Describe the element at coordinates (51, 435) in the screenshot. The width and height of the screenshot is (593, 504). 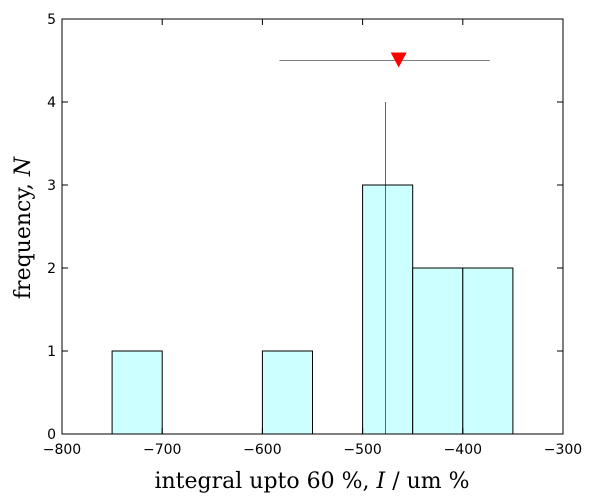
I see `y-tick-label: 0` at that location.